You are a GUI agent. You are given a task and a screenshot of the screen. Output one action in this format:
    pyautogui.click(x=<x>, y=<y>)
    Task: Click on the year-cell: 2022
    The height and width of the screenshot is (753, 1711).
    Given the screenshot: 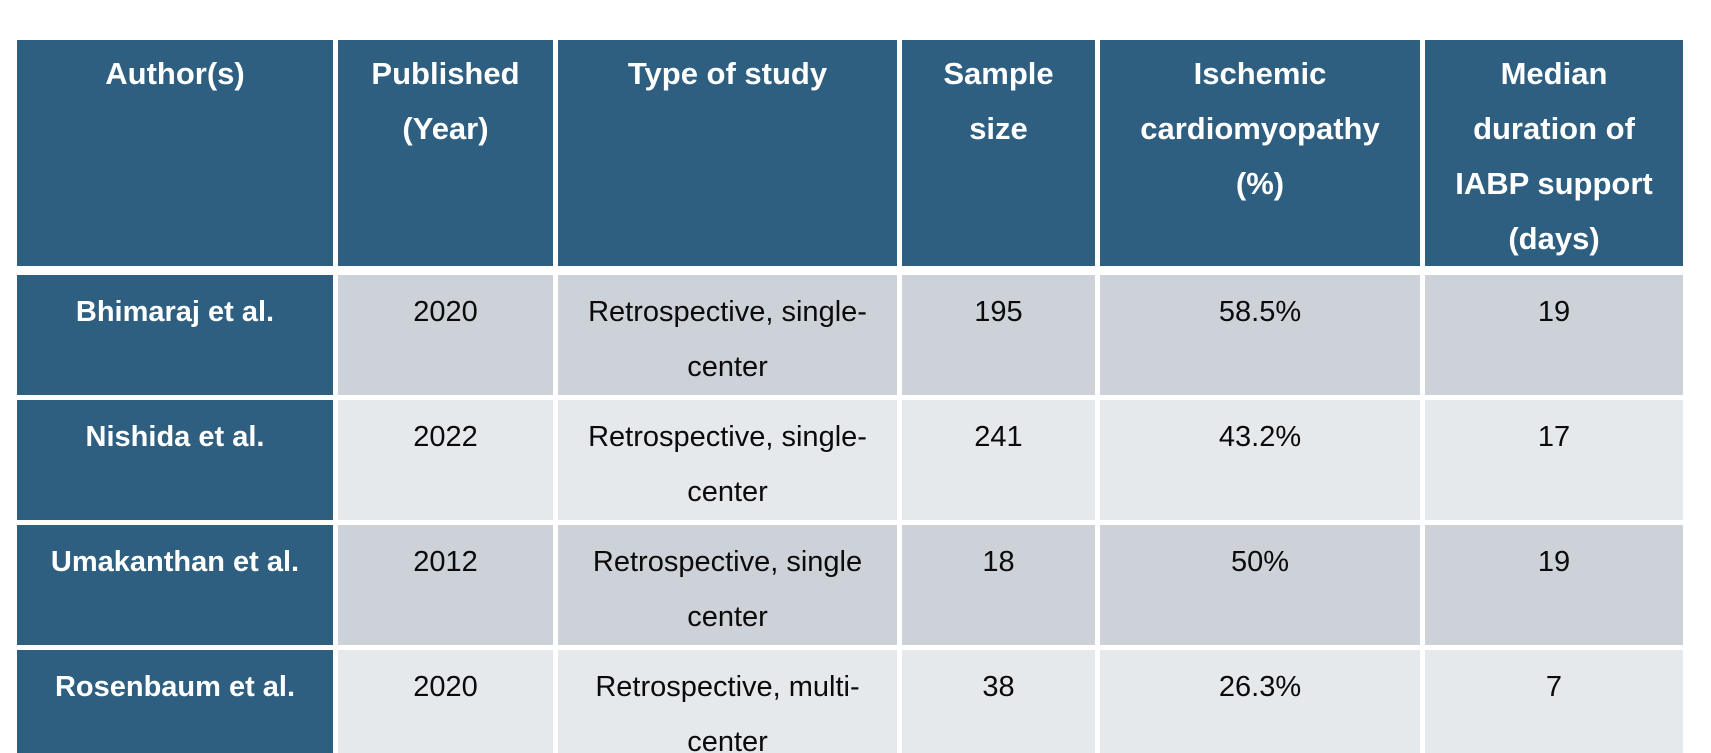 What is the action you would take?
    pyautogui.click(x=445, y=460)
    